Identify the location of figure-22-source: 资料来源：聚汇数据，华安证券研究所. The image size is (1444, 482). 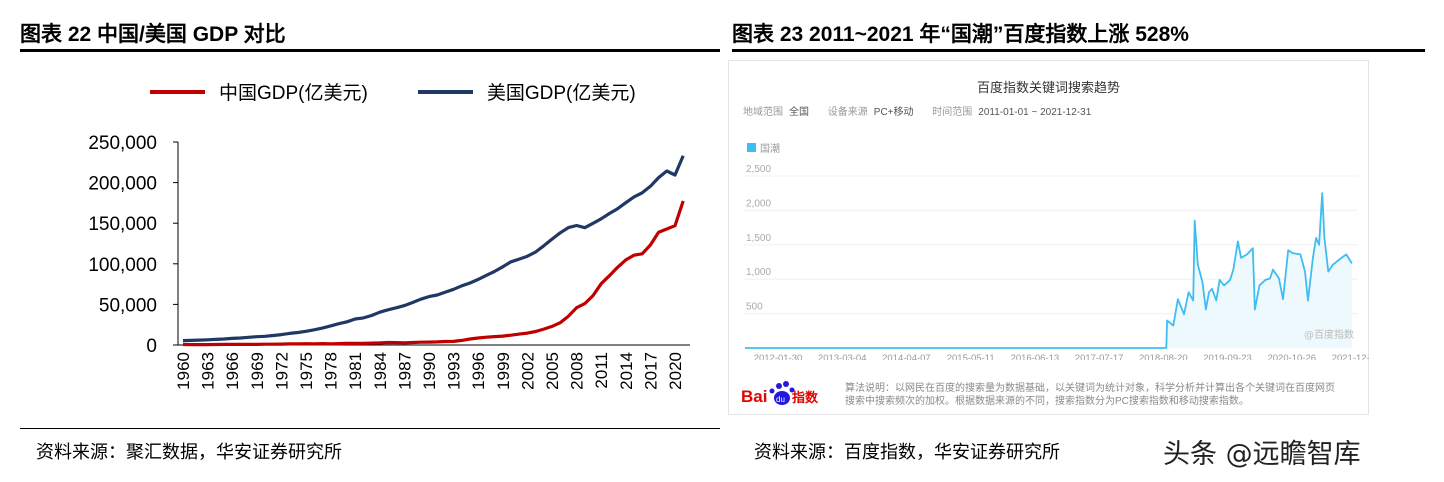
(189, 452).